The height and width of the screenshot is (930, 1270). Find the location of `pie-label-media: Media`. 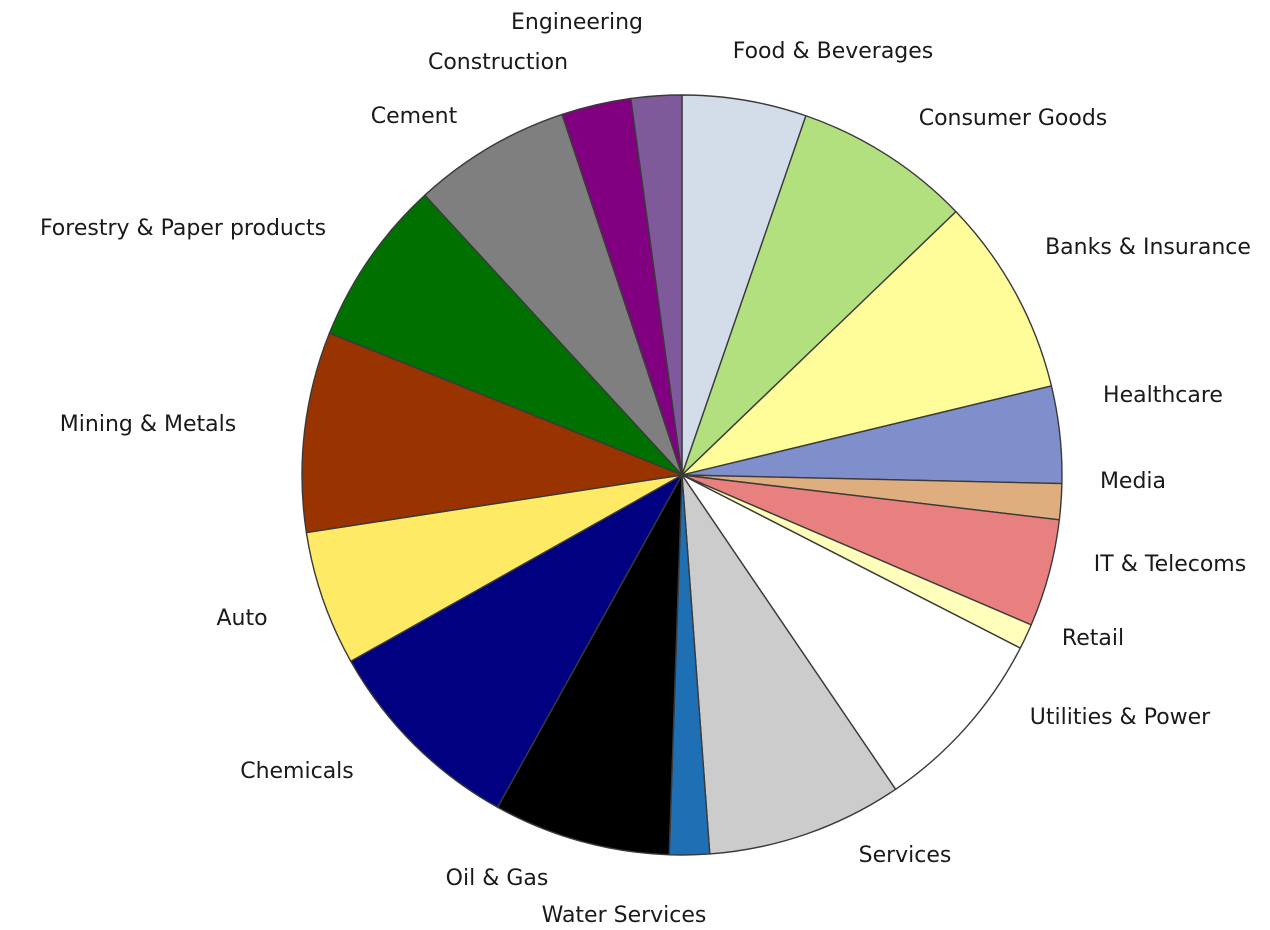

pie-label-media: Media is located at coordinates (1133, 481).